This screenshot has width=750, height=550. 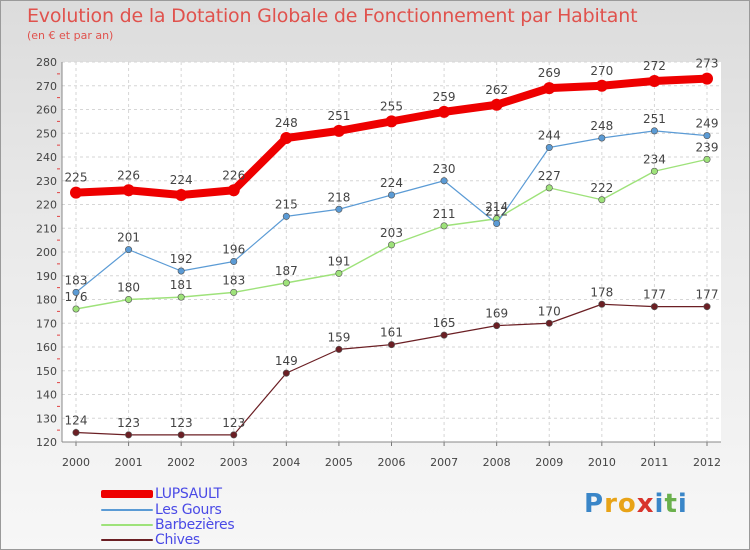 I want to click on data-label-chives: 177, so click(x=707, y=295).